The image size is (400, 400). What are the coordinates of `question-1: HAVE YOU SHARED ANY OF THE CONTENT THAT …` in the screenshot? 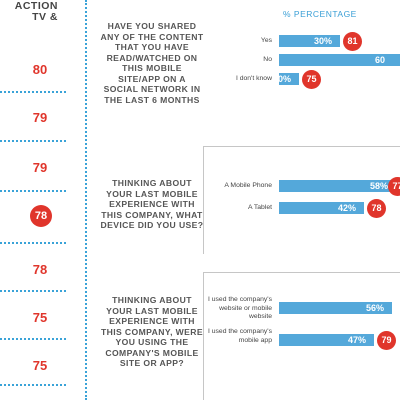 It's located at (152, 63).